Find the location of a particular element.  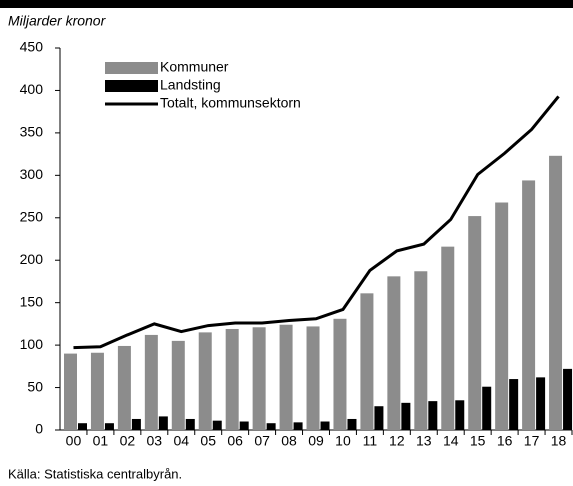

y-tick-label: 300 is located at coordinates (32, 174).